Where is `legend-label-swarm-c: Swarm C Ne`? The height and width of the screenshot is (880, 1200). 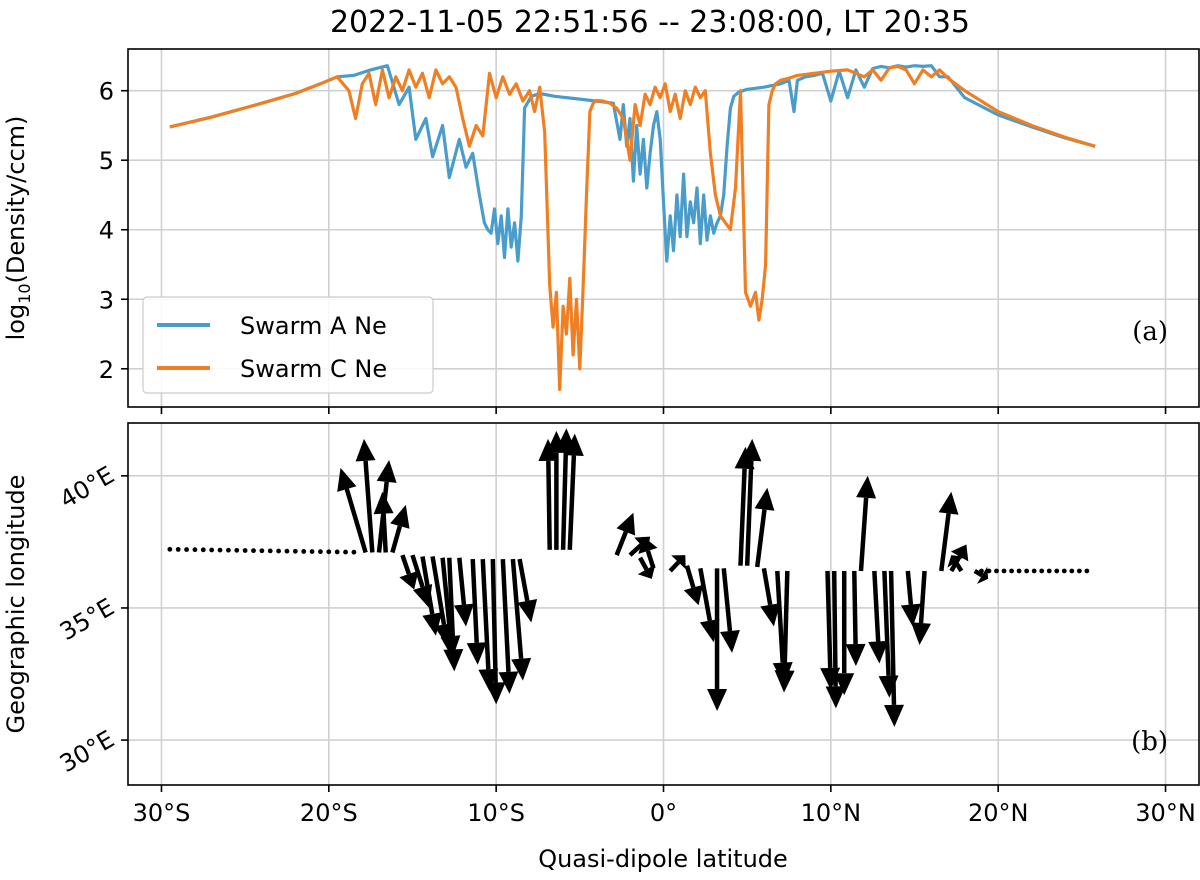
legend-label-swarm-c: Swarm C Ne is located at coordinates (313, 369).